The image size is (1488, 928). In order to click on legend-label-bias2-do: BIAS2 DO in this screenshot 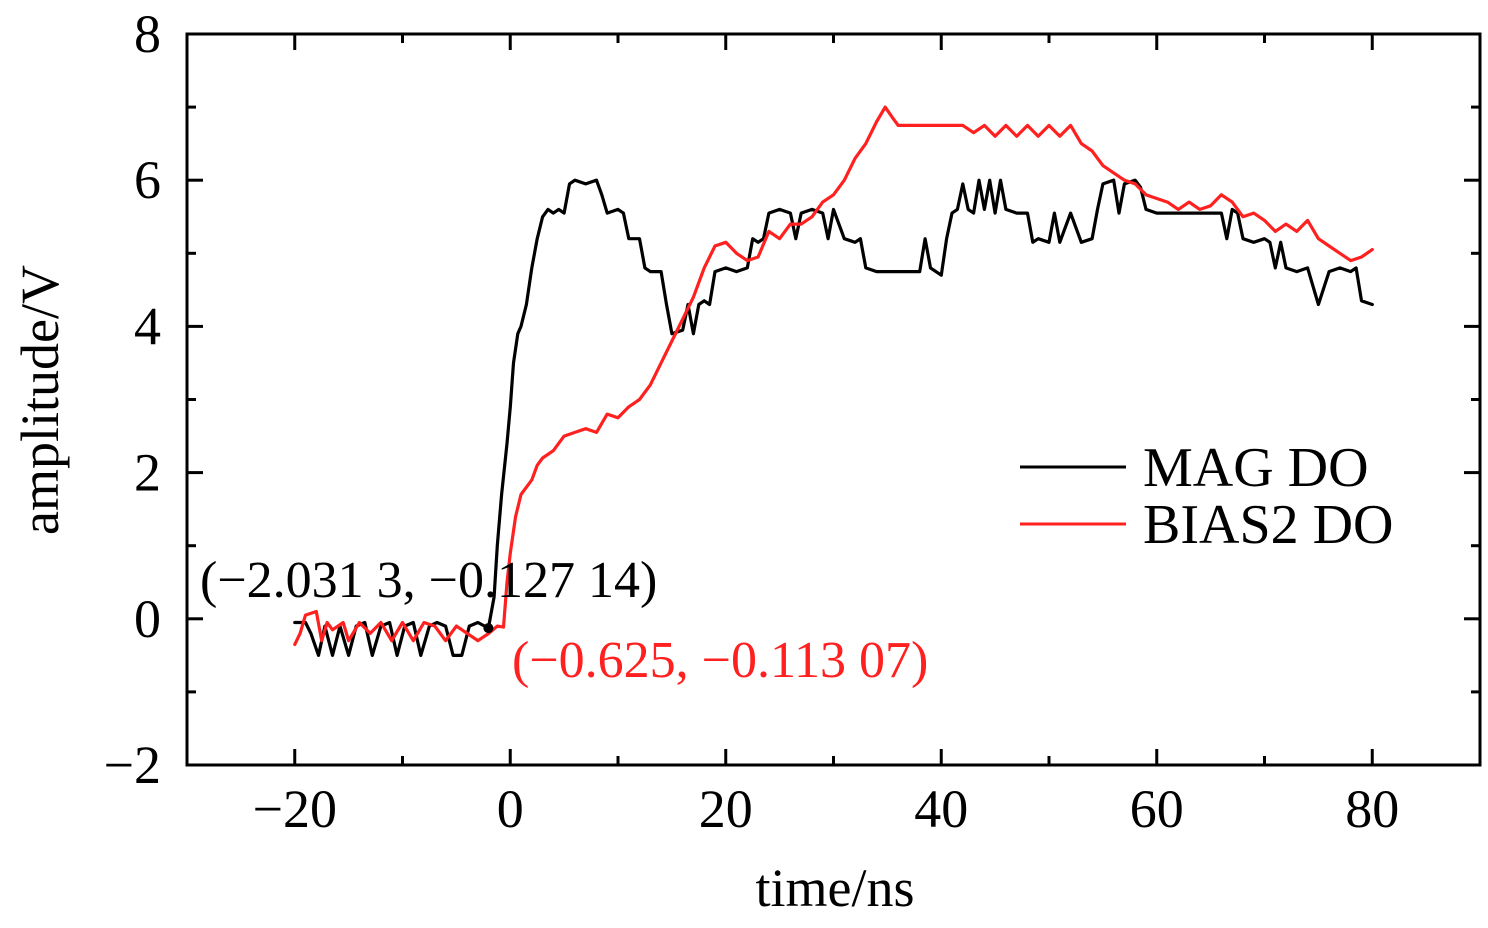, I will do `click(1268, 525)`.